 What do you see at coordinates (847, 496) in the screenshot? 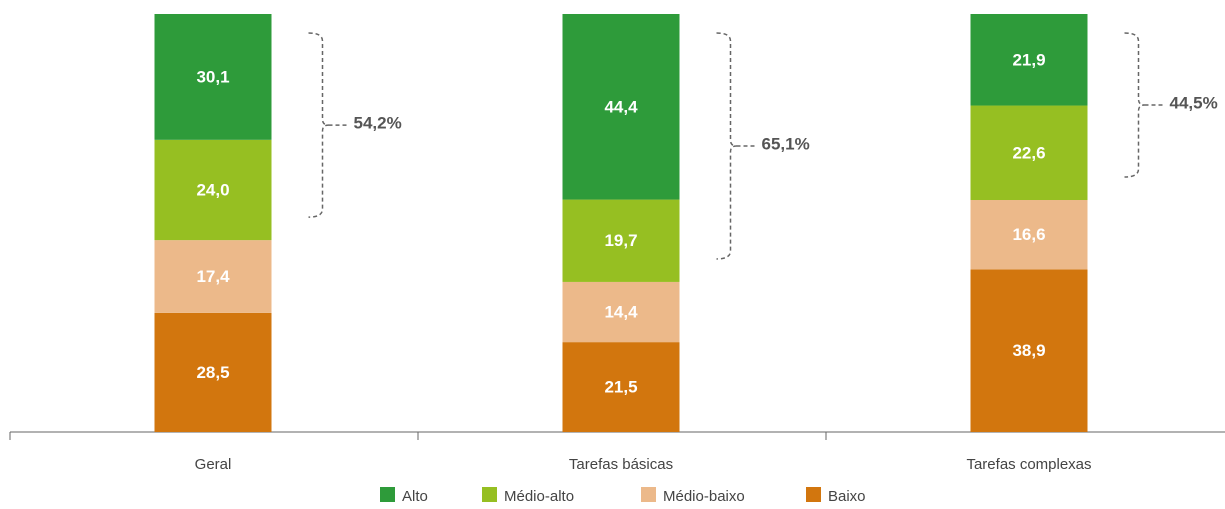
I see `legend-label: Baixo` at bounding box center [847, 496].